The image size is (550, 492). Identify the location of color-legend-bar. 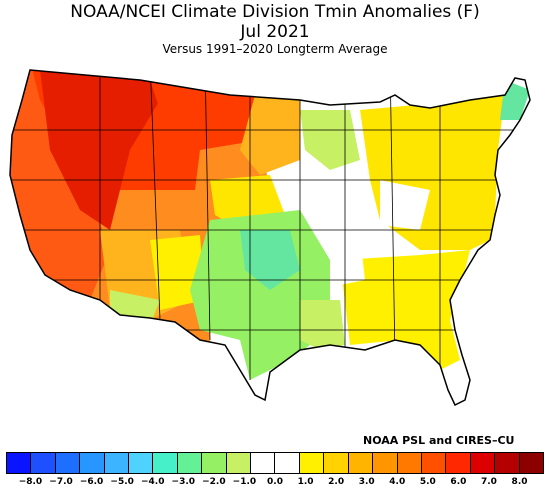
(275, 463).